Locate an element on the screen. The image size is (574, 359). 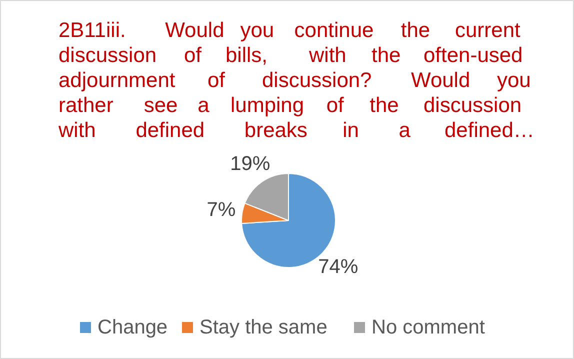
legend-label: Change is located at coordinates (133, 327).